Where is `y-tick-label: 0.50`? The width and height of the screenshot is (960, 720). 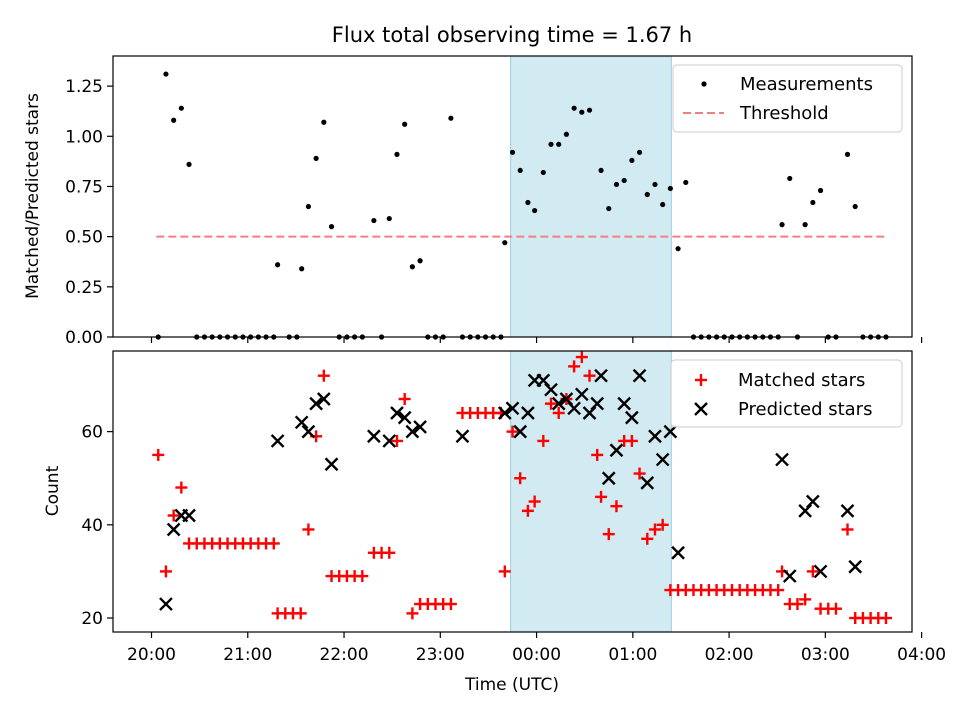
y-tick-label: 0.50 is located at coordinates (84, 238).